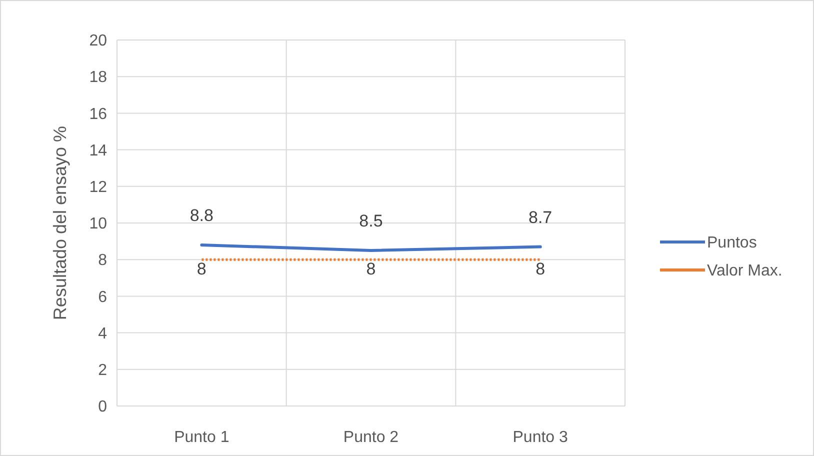 Image resolution: width=814 pixels, height=456 pixels. What do you see at coordinates (202, 437) in the screenshot?
I see `x-tick-label: Punto 1` at bounding box center [202, 437].